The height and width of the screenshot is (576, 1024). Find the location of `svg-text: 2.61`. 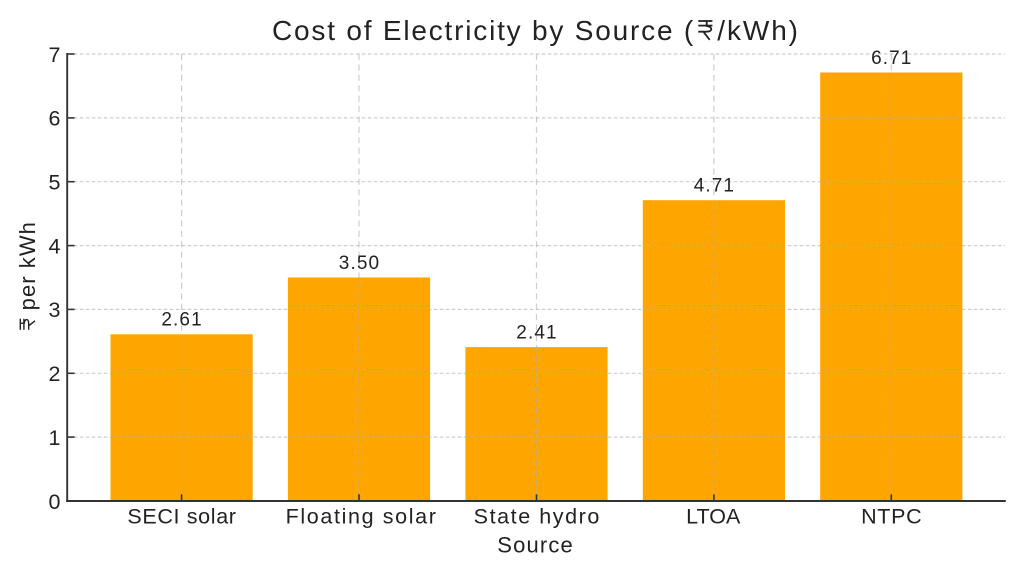

svg-text: 2.61 is located at coordinates (181, 320).